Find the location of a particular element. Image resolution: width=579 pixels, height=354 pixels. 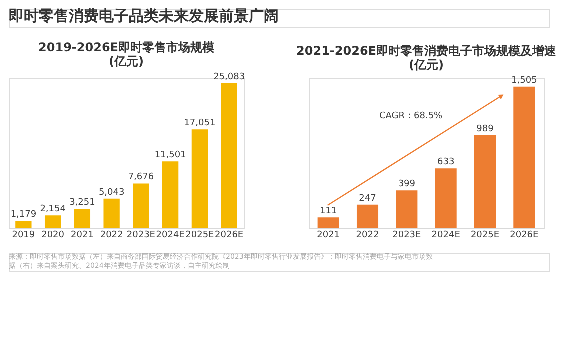

data-label: 2,154 is located at coordinates (53, 209).